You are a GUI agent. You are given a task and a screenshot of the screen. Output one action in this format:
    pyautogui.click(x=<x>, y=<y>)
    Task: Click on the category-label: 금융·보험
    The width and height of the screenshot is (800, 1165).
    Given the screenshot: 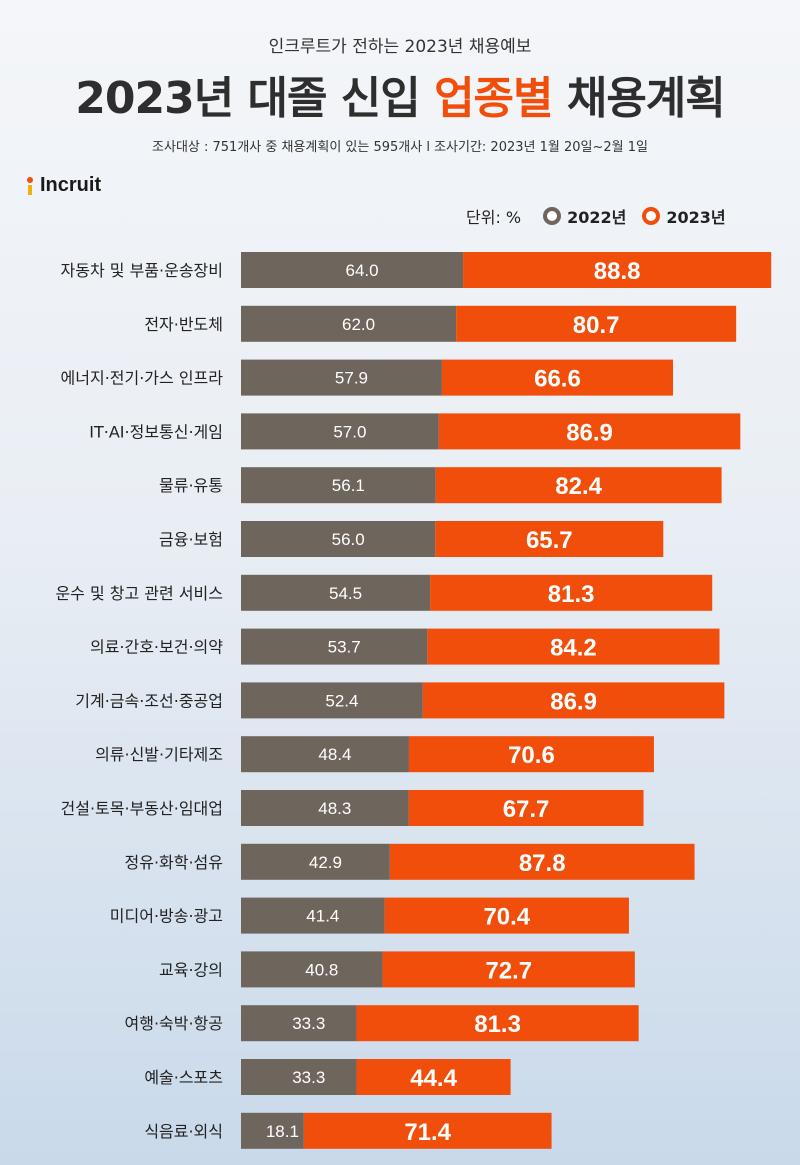 What is the action you would take?
    pyautogui.click(x=191, y=539)
    